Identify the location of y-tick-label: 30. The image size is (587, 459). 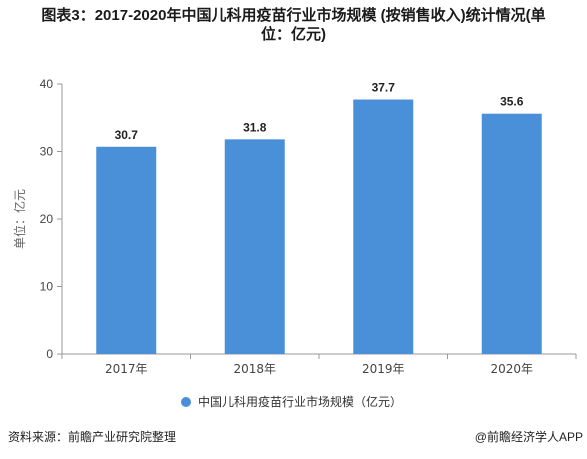
(47, 152).